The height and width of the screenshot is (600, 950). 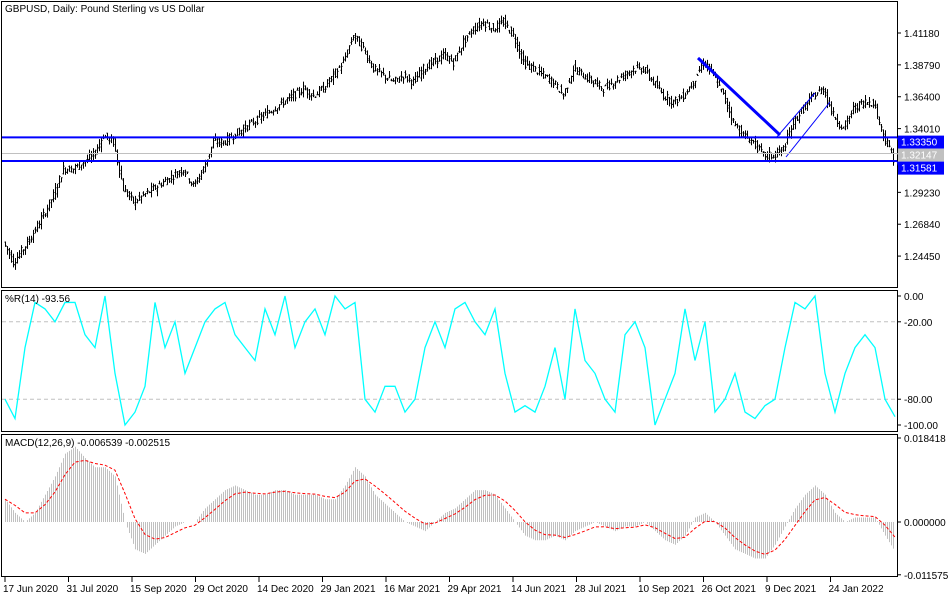 I want to click on price-axis-label: 1.29230, so click(x=922, y=193).